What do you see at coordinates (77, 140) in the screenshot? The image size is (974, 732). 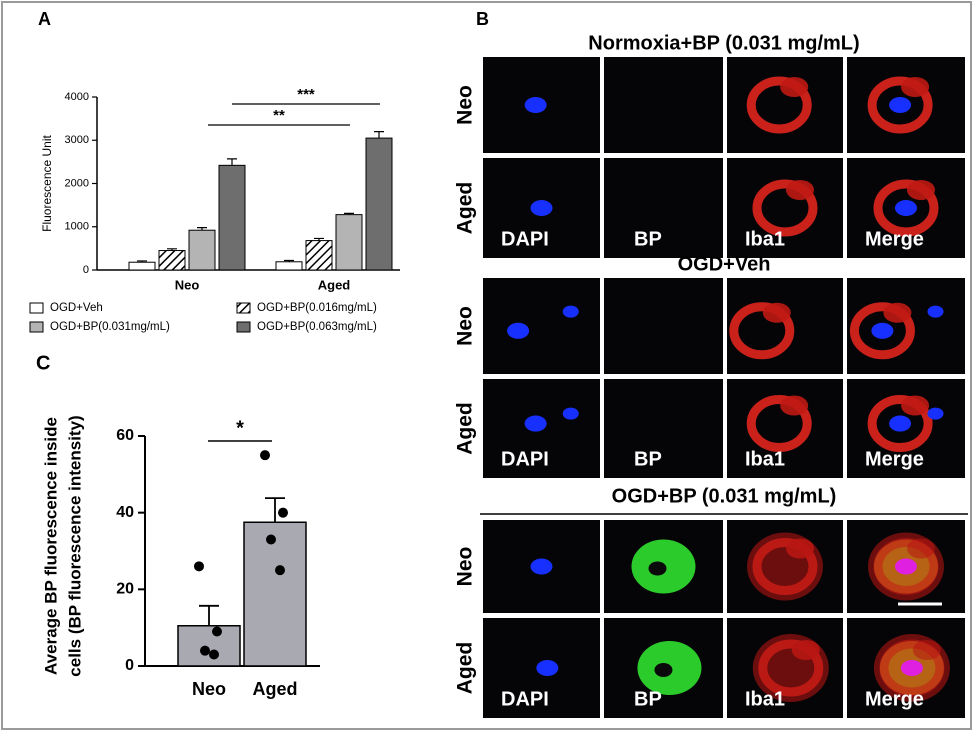 I see `y-tick-label: 3000` at bounding box center [77, 140].